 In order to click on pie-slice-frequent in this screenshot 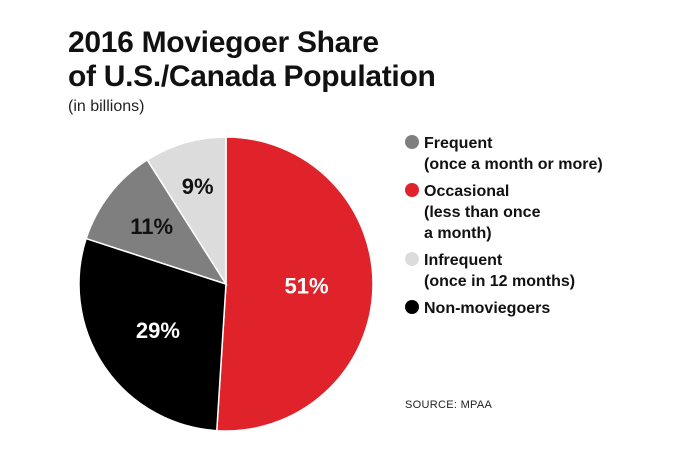, I will do `click(156, 222)`.